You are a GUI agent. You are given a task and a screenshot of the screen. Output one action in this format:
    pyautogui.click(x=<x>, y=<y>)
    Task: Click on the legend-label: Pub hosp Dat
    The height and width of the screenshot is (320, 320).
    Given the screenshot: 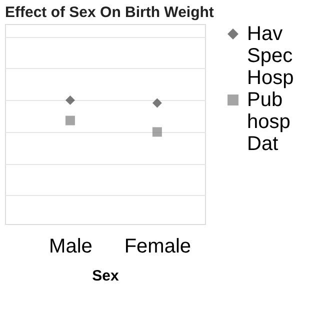 What is the action you would take?
    pyautogui.click(x=268, y=122)
    